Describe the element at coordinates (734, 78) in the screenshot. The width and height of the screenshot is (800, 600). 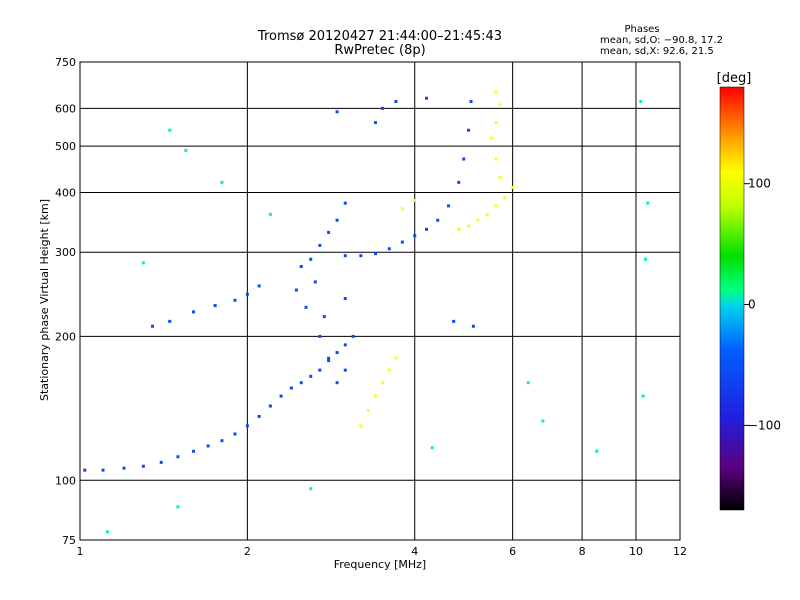
I see `colorbar-unit: [deg]` at that location.